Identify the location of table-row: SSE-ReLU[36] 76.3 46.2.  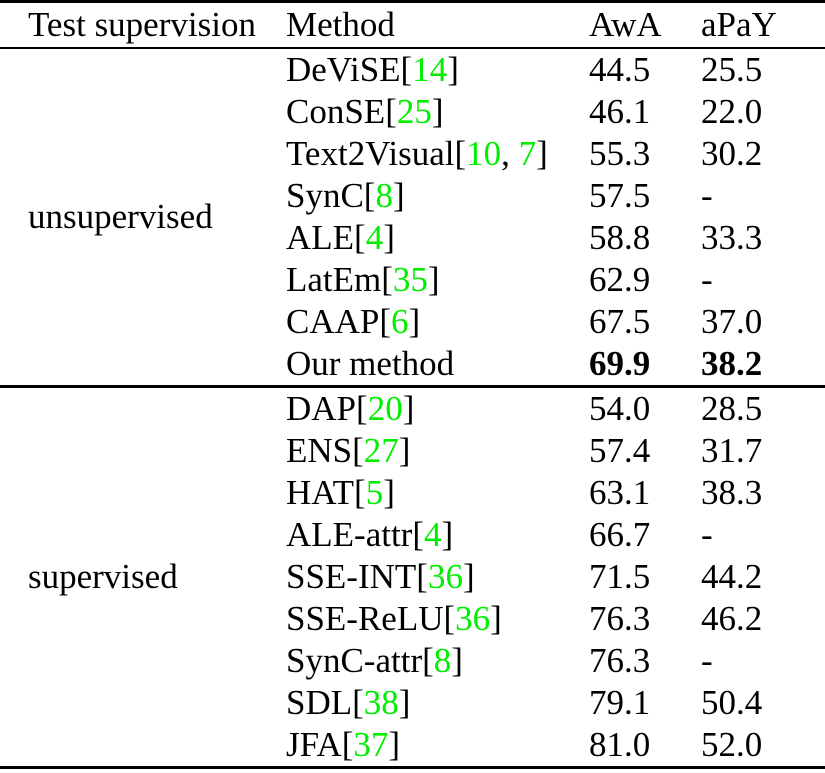
(412, 619).